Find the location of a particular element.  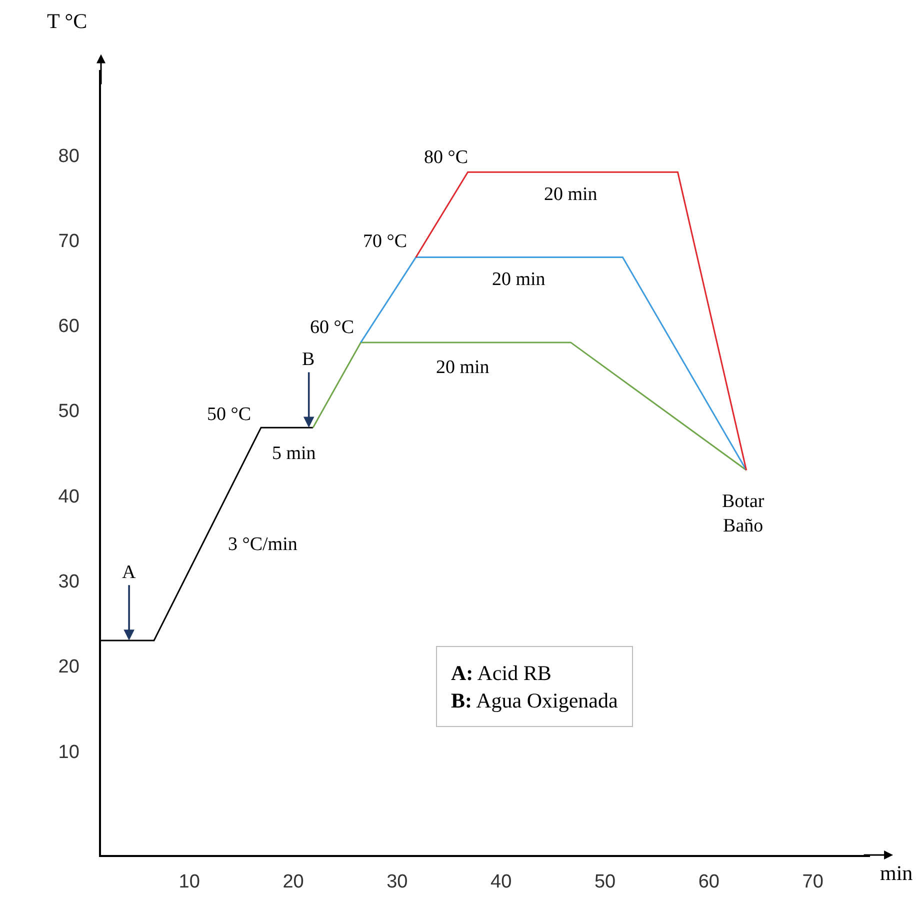

annotation: Botar Baño is located at coordinates (743, 514).